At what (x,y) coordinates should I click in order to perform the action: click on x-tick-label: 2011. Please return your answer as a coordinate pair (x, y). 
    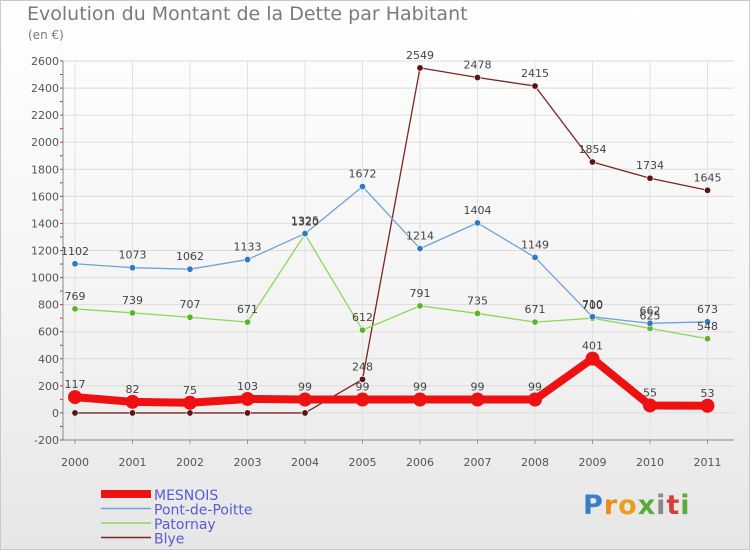
    Looking at the image, I should click on (708, 462).